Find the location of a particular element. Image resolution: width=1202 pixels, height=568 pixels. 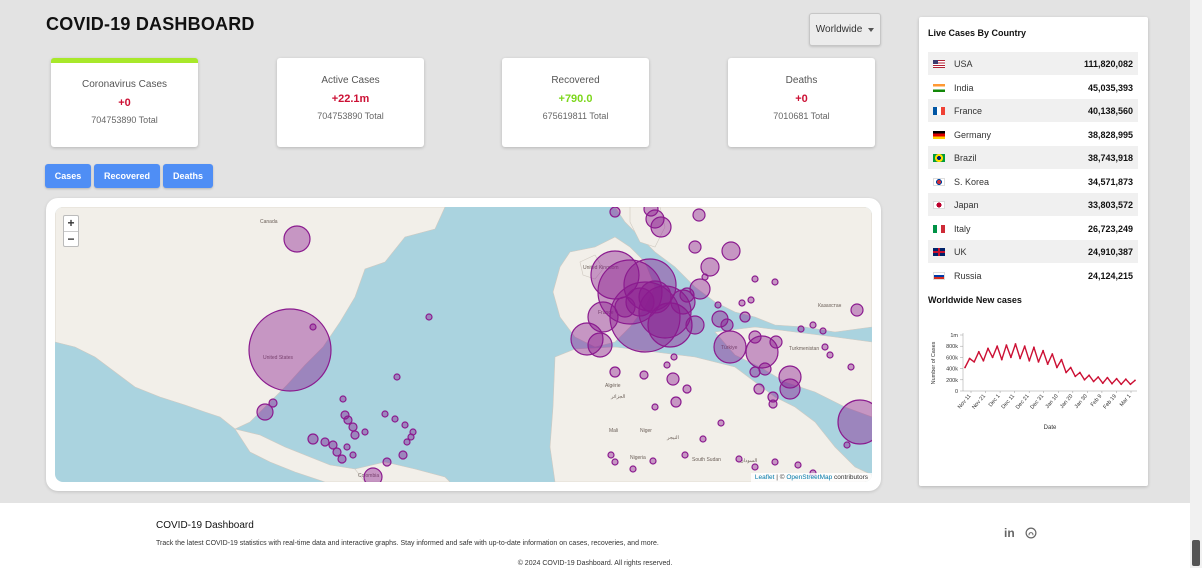

region-select: Worldwide is located at coordinates (845, 29).